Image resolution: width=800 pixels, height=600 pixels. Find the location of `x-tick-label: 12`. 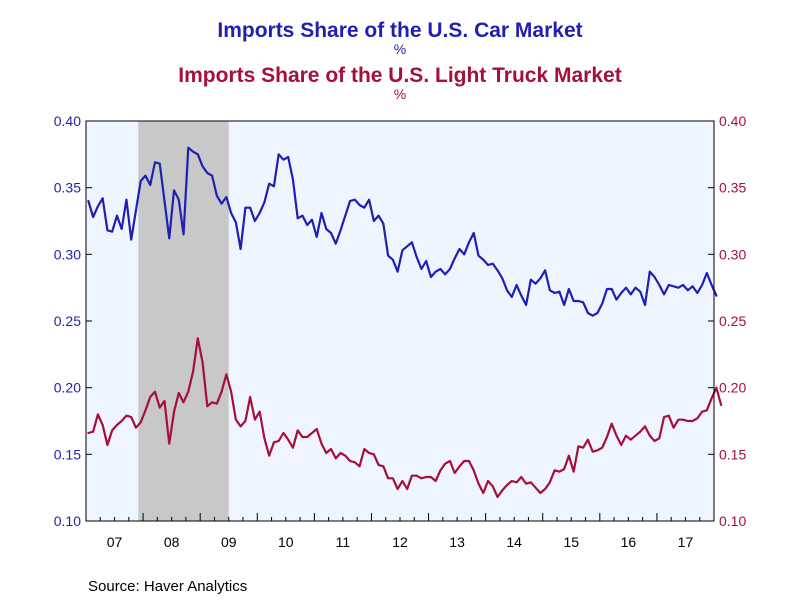

x-tick-label: 12 is located at coordinates (400, 542).